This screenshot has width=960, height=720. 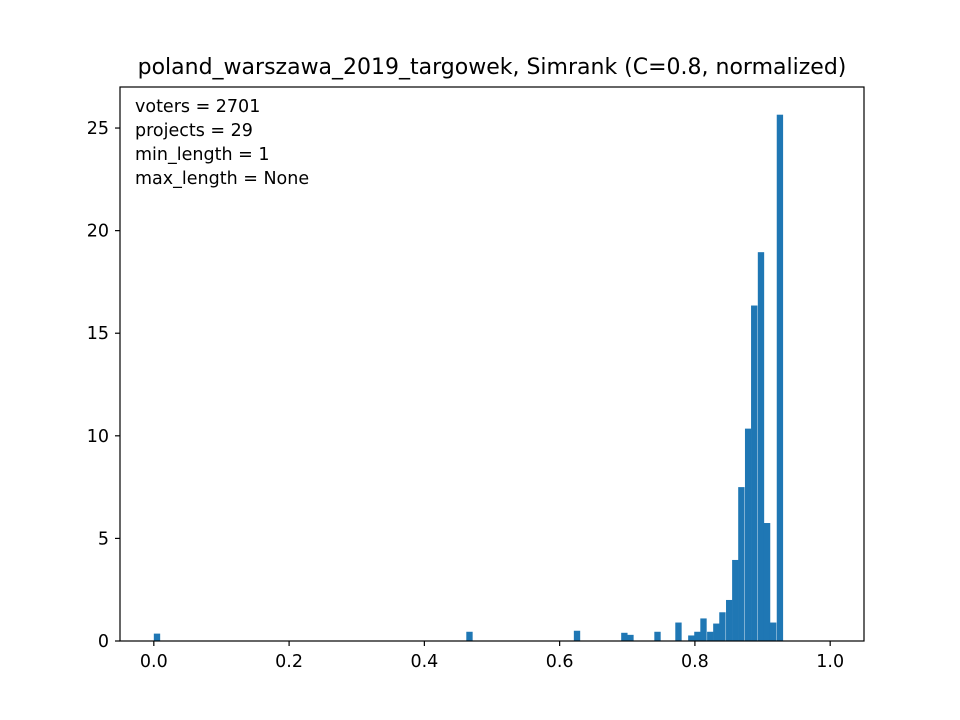 I want to click on x-tick-label-4: 0.8, so click(x=695, y=662).